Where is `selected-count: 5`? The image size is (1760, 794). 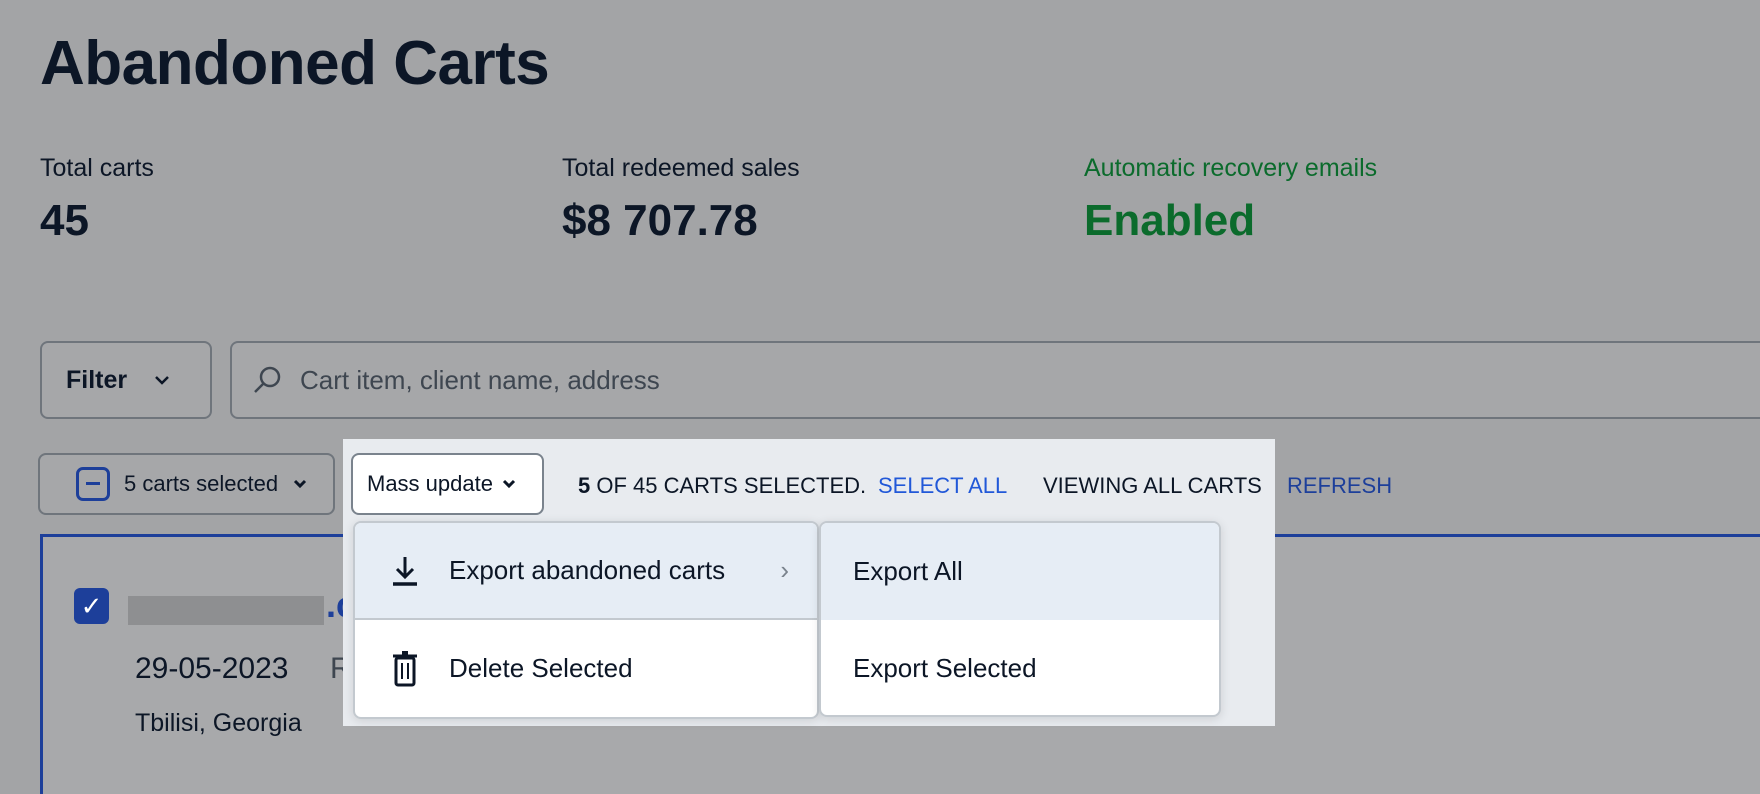
selected-count: 5 is located at coordinates (584, 485).